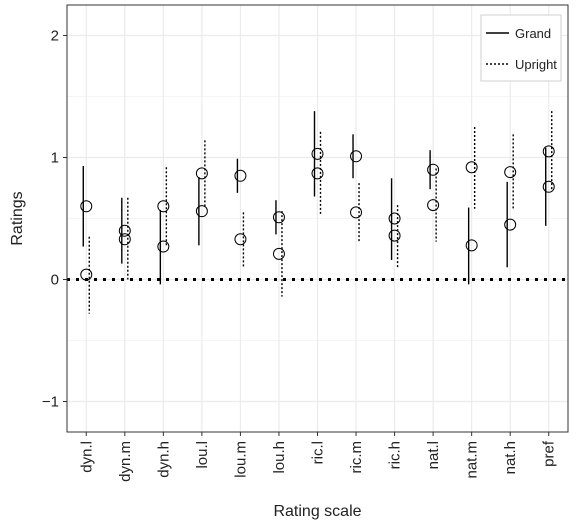 Image resolution: width=577 pixels, height=524 pixels. I want to click on x-axis-title: Rating scale, so click(317, 511).